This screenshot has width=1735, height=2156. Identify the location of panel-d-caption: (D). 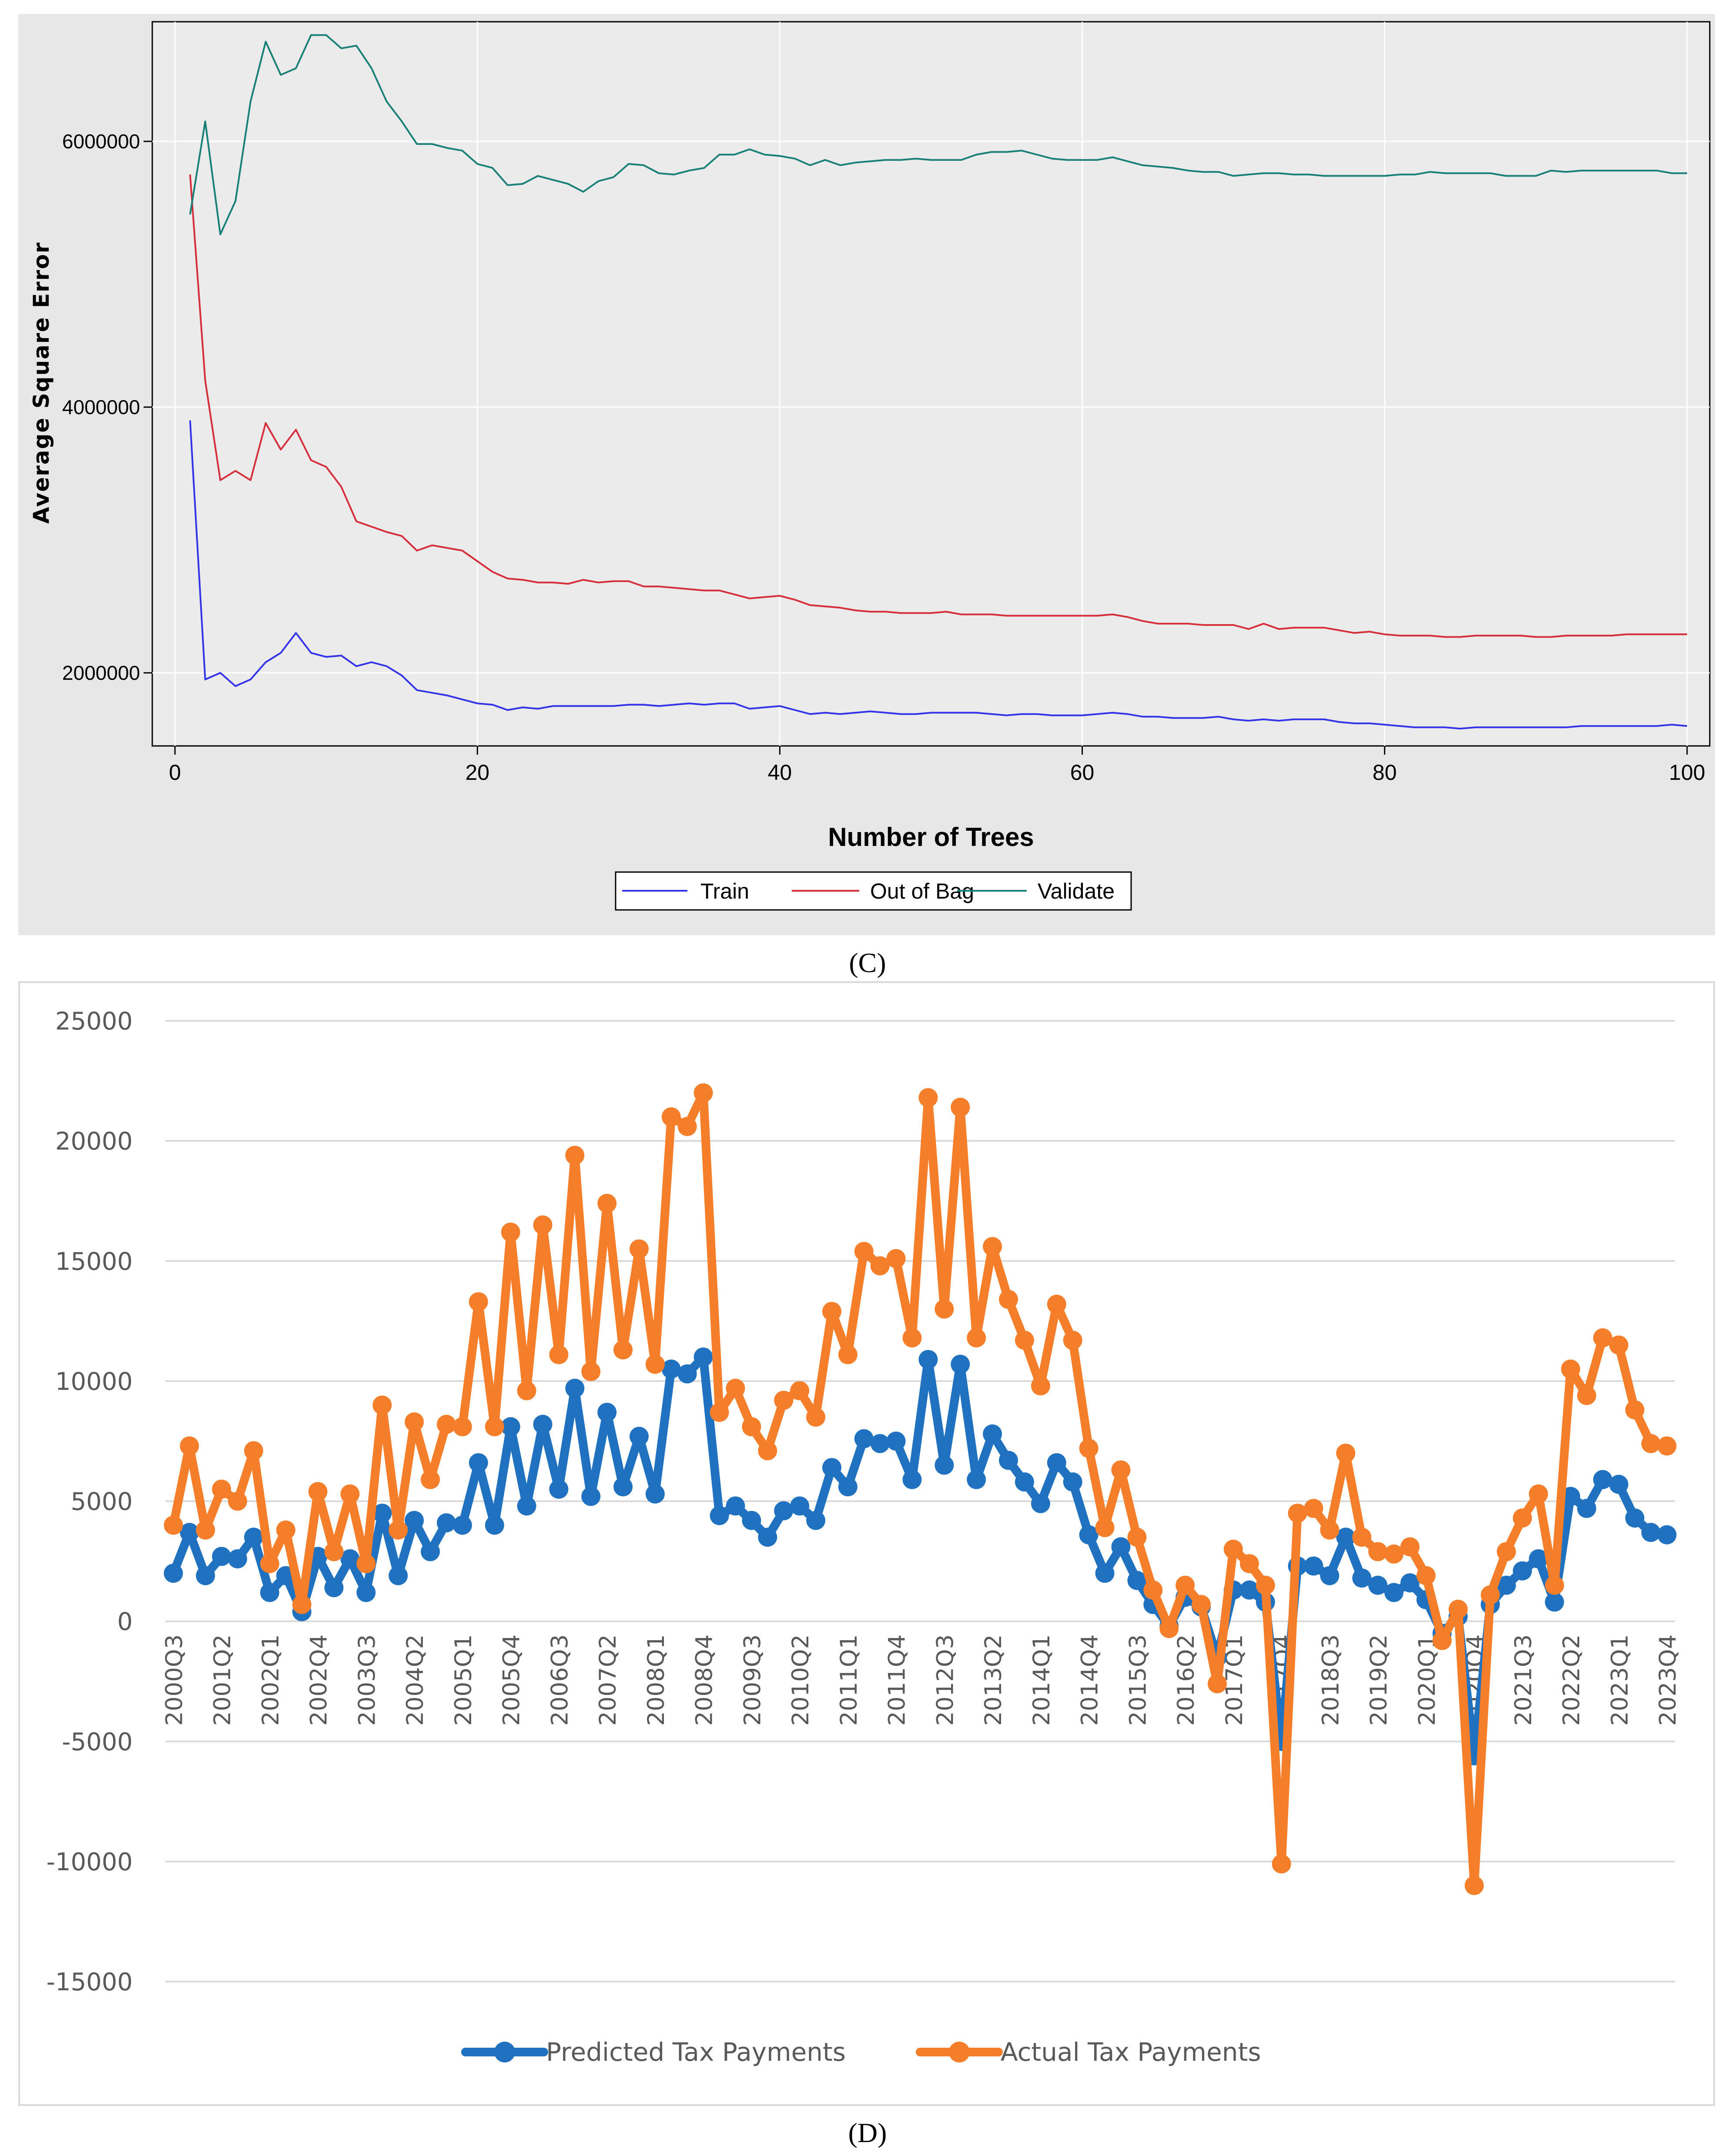
(867, 2132).